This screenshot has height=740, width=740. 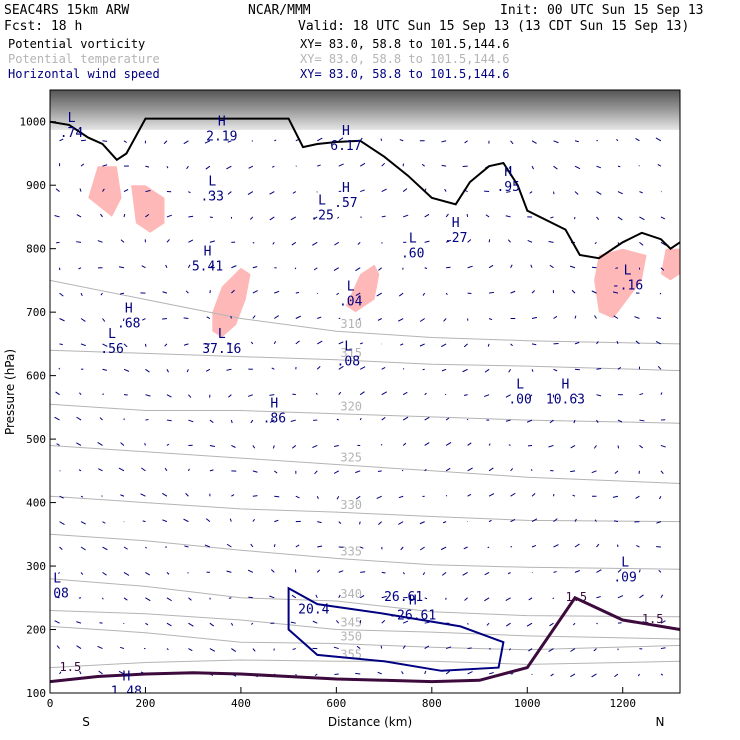 I want to click on theta-contour-label-325: 325, so click(x=351, y=457).